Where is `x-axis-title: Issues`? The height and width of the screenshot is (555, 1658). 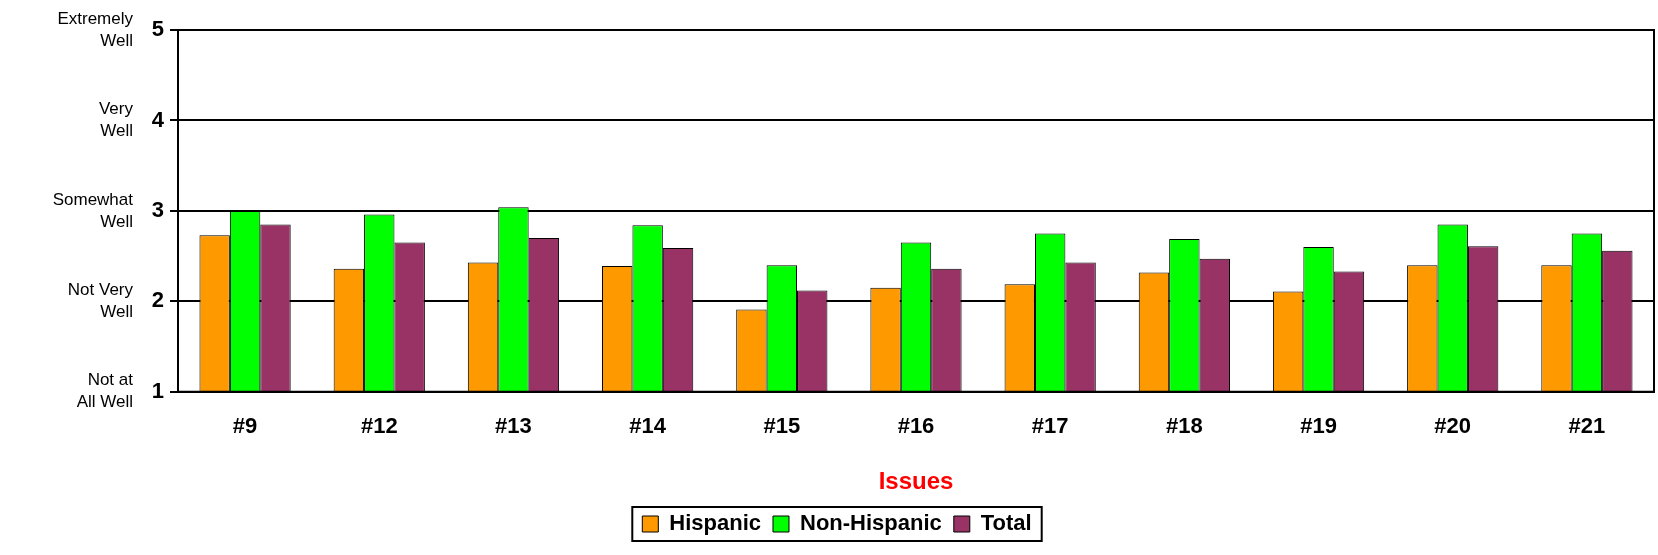
x-axis-title: Issues is located at coordinates (916, 481).